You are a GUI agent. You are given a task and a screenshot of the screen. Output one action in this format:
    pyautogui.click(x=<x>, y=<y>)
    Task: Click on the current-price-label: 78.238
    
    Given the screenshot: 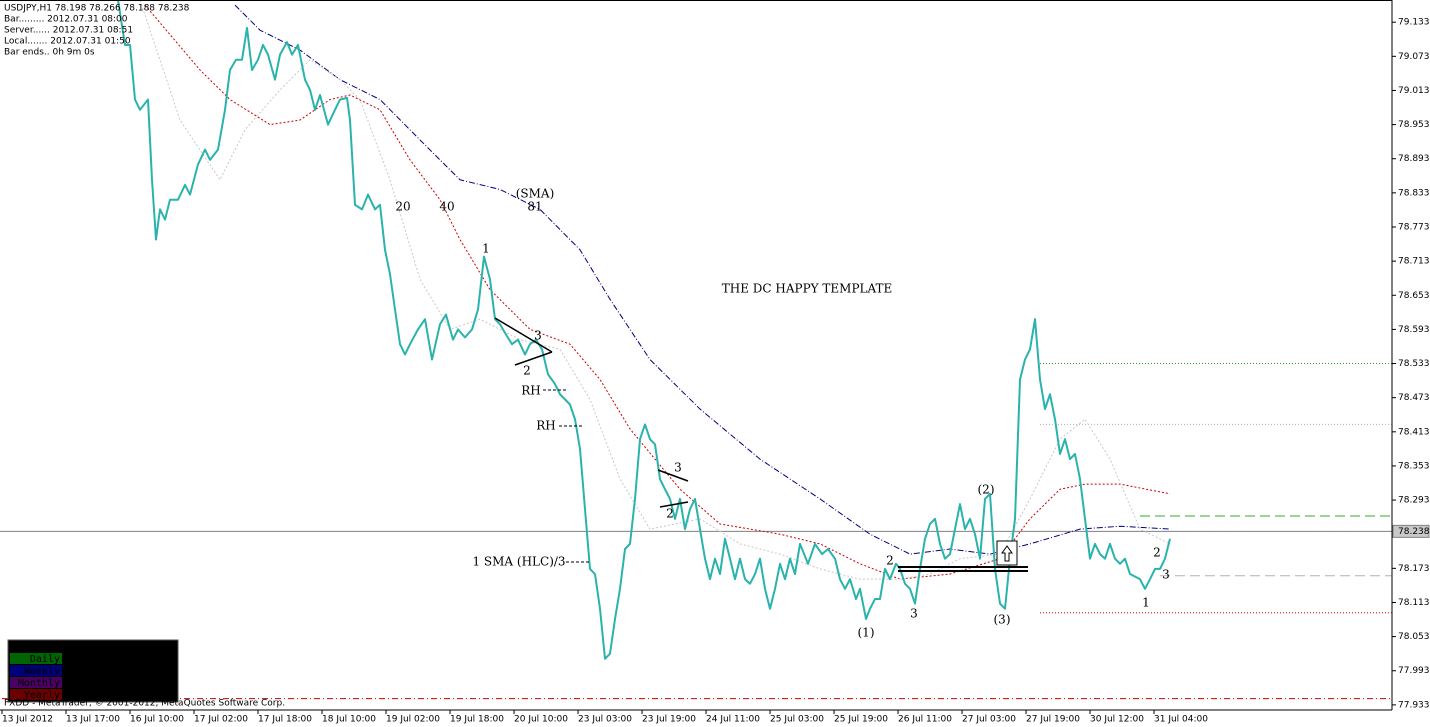 What is the action you would take?
    pyautogui.click(x=1414, y=532)
    